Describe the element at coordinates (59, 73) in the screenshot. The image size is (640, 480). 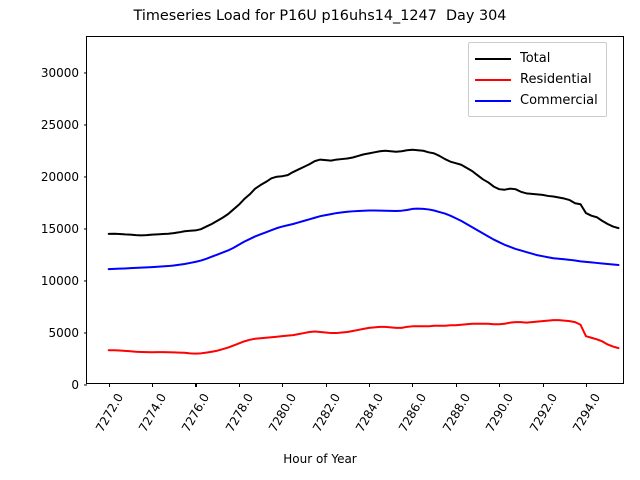
I see `y-tick-label: 30000` at that location.